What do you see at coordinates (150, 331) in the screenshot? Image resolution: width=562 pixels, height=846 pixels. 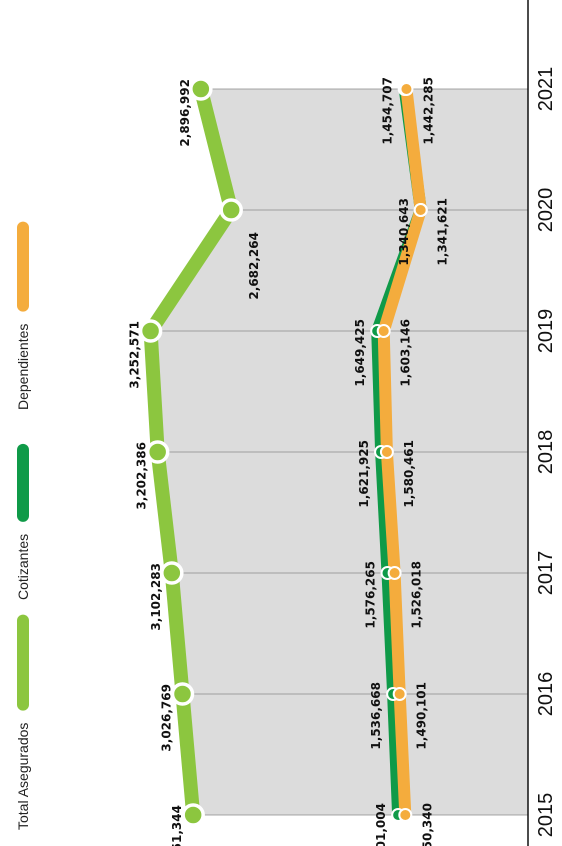 I see `point-total-2019` at bounding box center [150, 331].